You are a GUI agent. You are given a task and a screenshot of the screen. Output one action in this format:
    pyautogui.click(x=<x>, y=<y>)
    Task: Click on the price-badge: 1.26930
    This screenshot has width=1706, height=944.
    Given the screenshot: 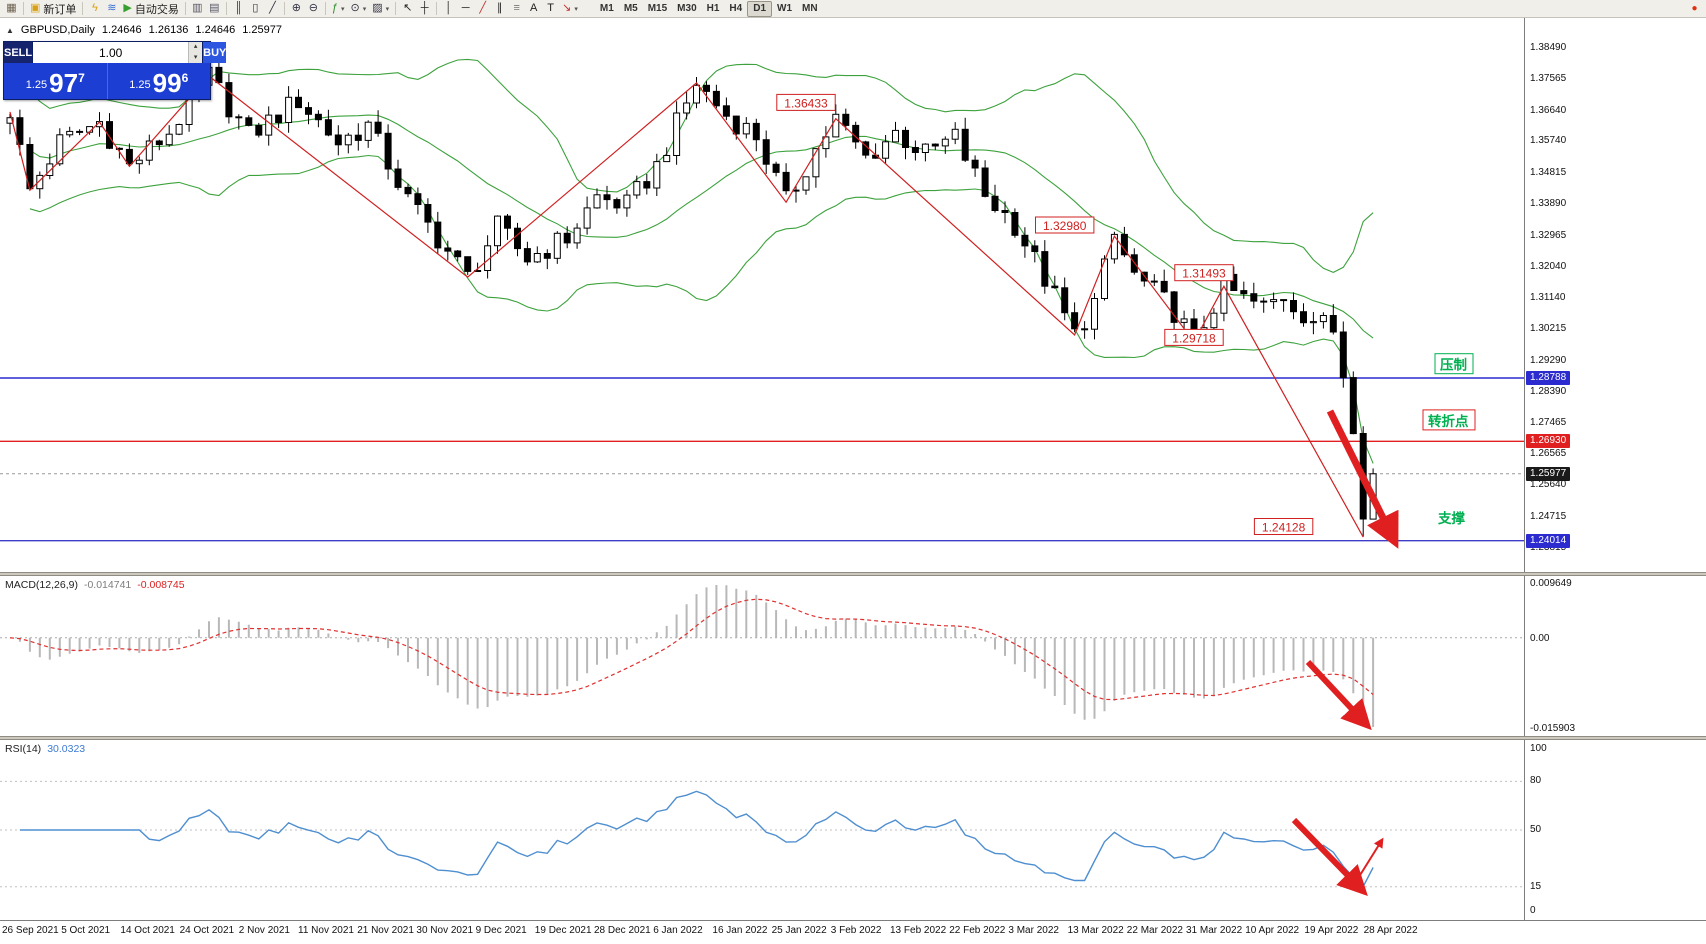 What is the action you would take?
    pyautogui.click(x=1548, y=441)
    